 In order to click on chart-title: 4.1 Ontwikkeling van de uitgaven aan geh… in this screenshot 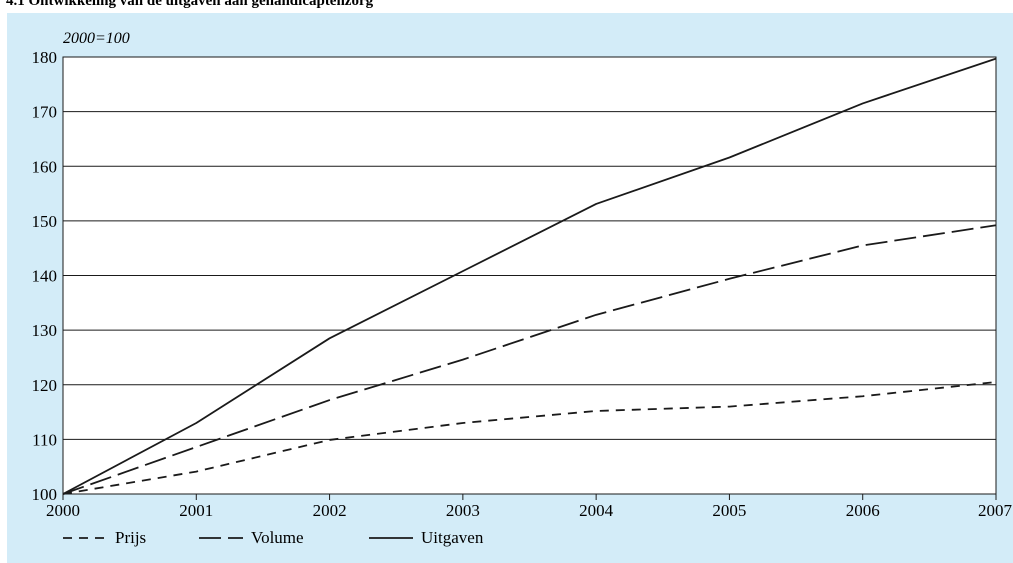, I will do `click(190, 4)`.